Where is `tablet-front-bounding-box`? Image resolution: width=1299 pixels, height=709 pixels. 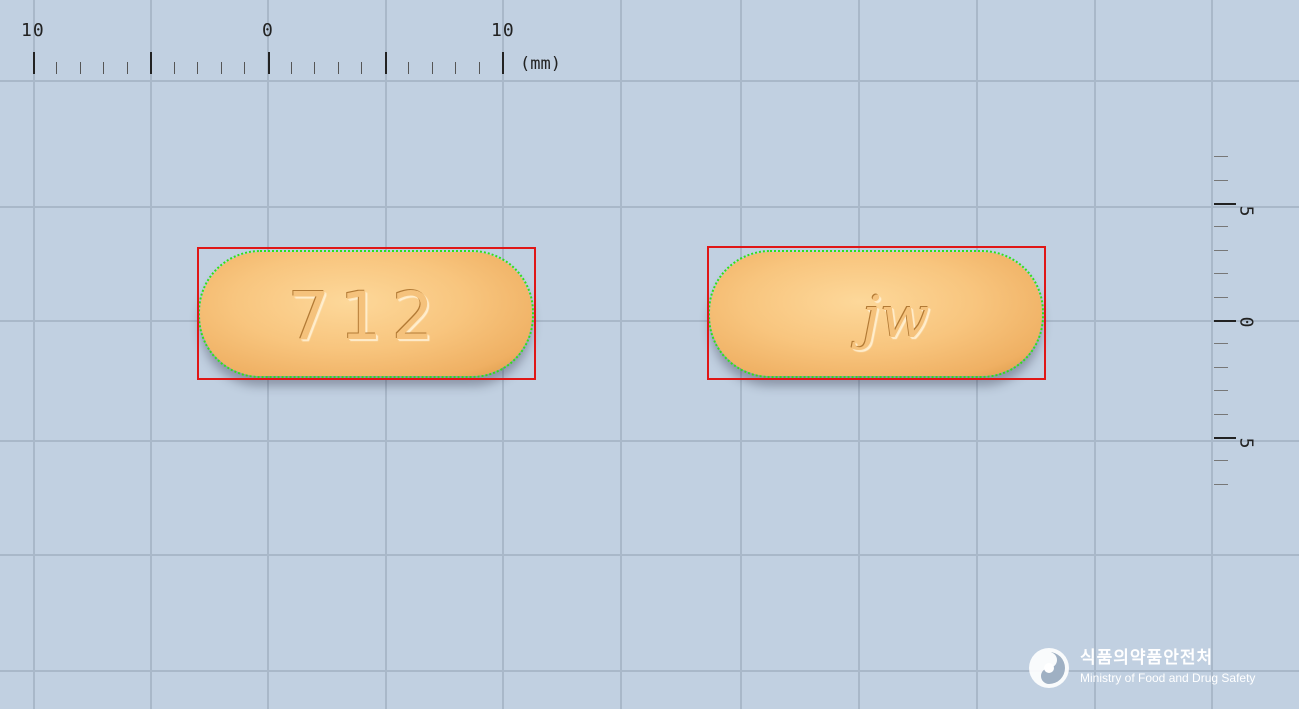
tablet-front-bounding-box is located at coordinates (366, 313).